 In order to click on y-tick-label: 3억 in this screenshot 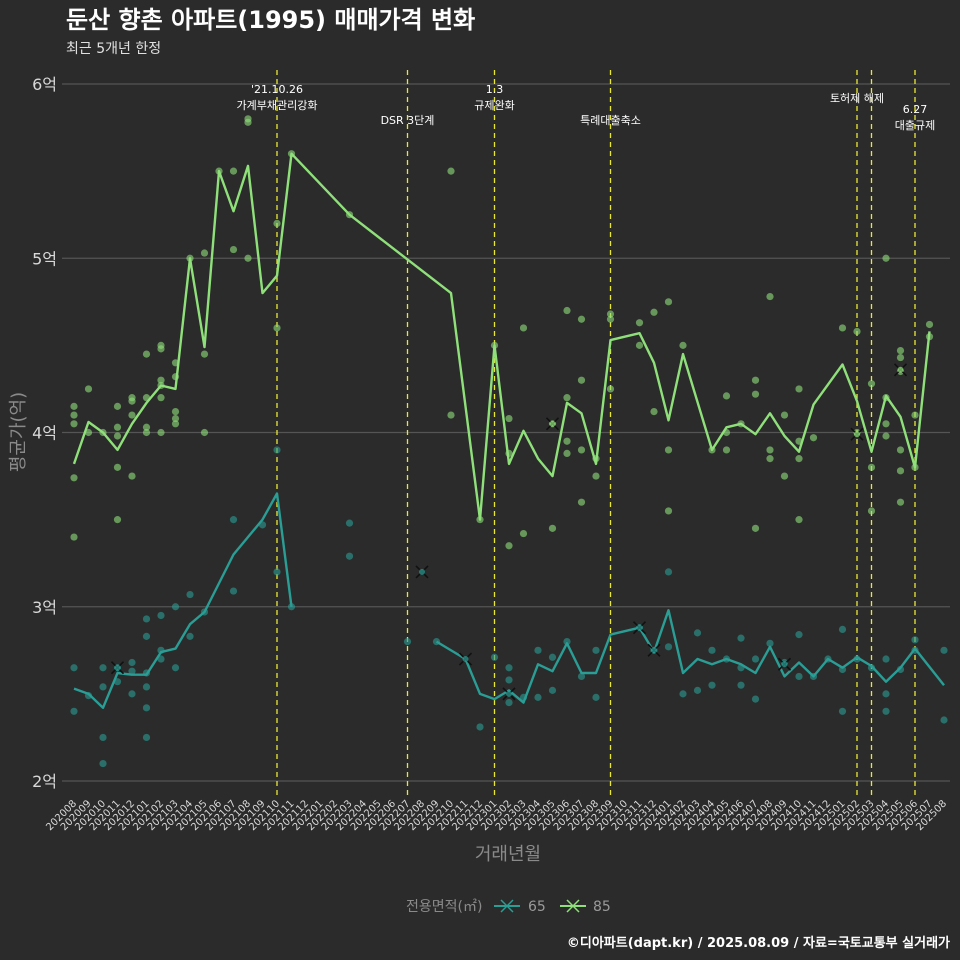, I will do `click(44, 607)`.